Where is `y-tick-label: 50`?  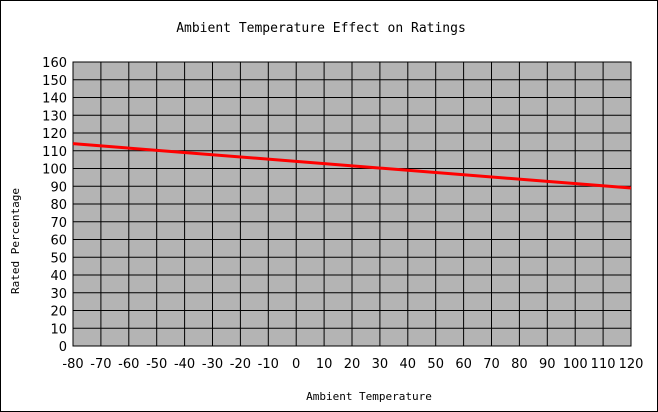 y-tick-label: 50 is located at coordinates (58, 258).